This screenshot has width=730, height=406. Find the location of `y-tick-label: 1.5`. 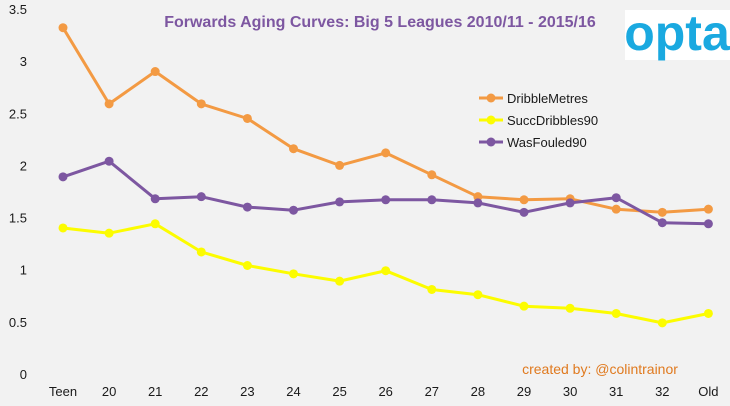

y-tick-label: 1.5 is located at coordinates (18, 218).